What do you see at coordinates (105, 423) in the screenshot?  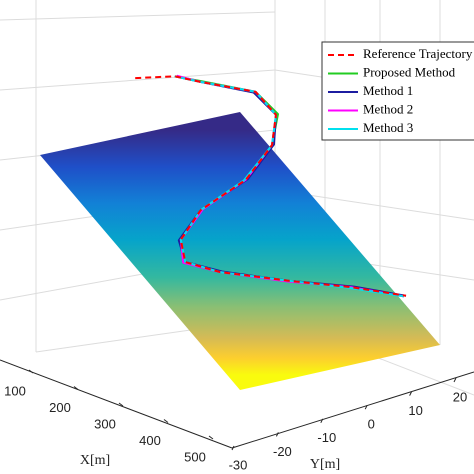 I see `x-tick-label: 300` at bounding box center [105, 423].